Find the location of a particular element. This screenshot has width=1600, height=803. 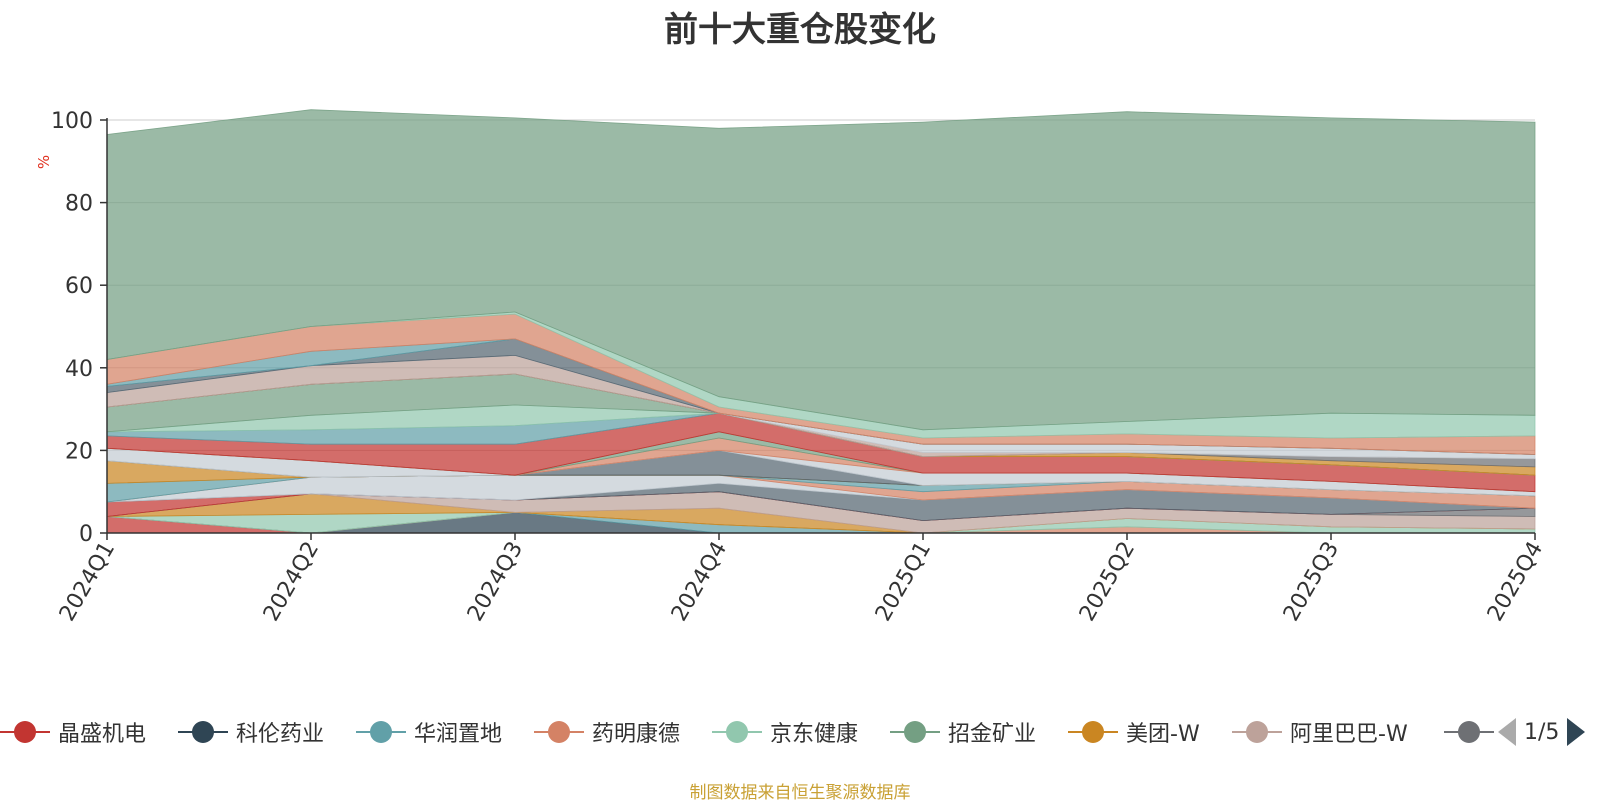

legend-label: 药明康德 is located at coordinates (636, 734).